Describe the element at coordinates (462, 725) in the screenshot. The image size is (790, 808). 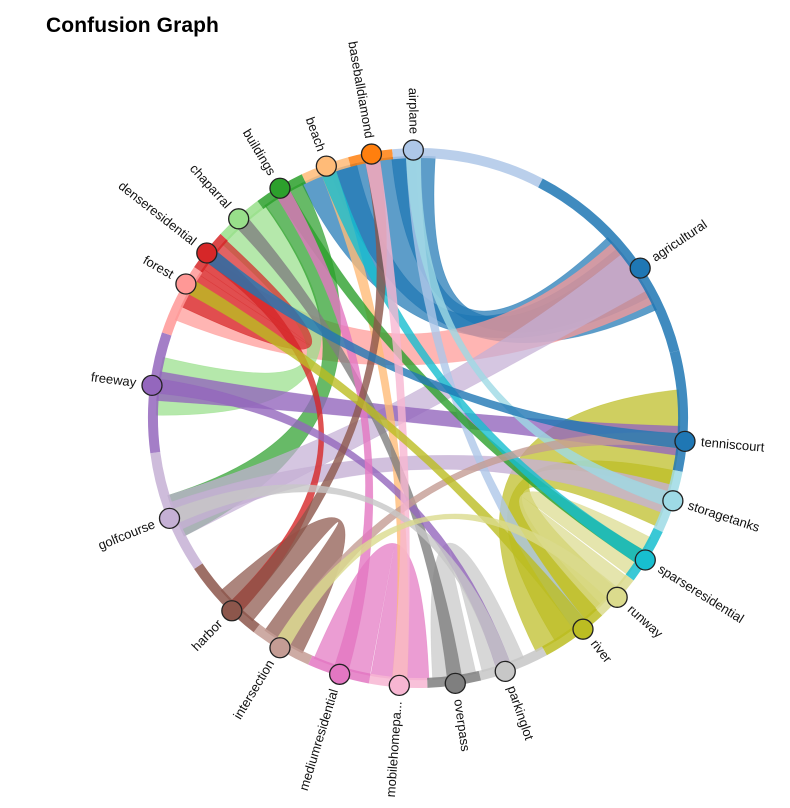
I see `node-label-overpass: overpass` at that location.